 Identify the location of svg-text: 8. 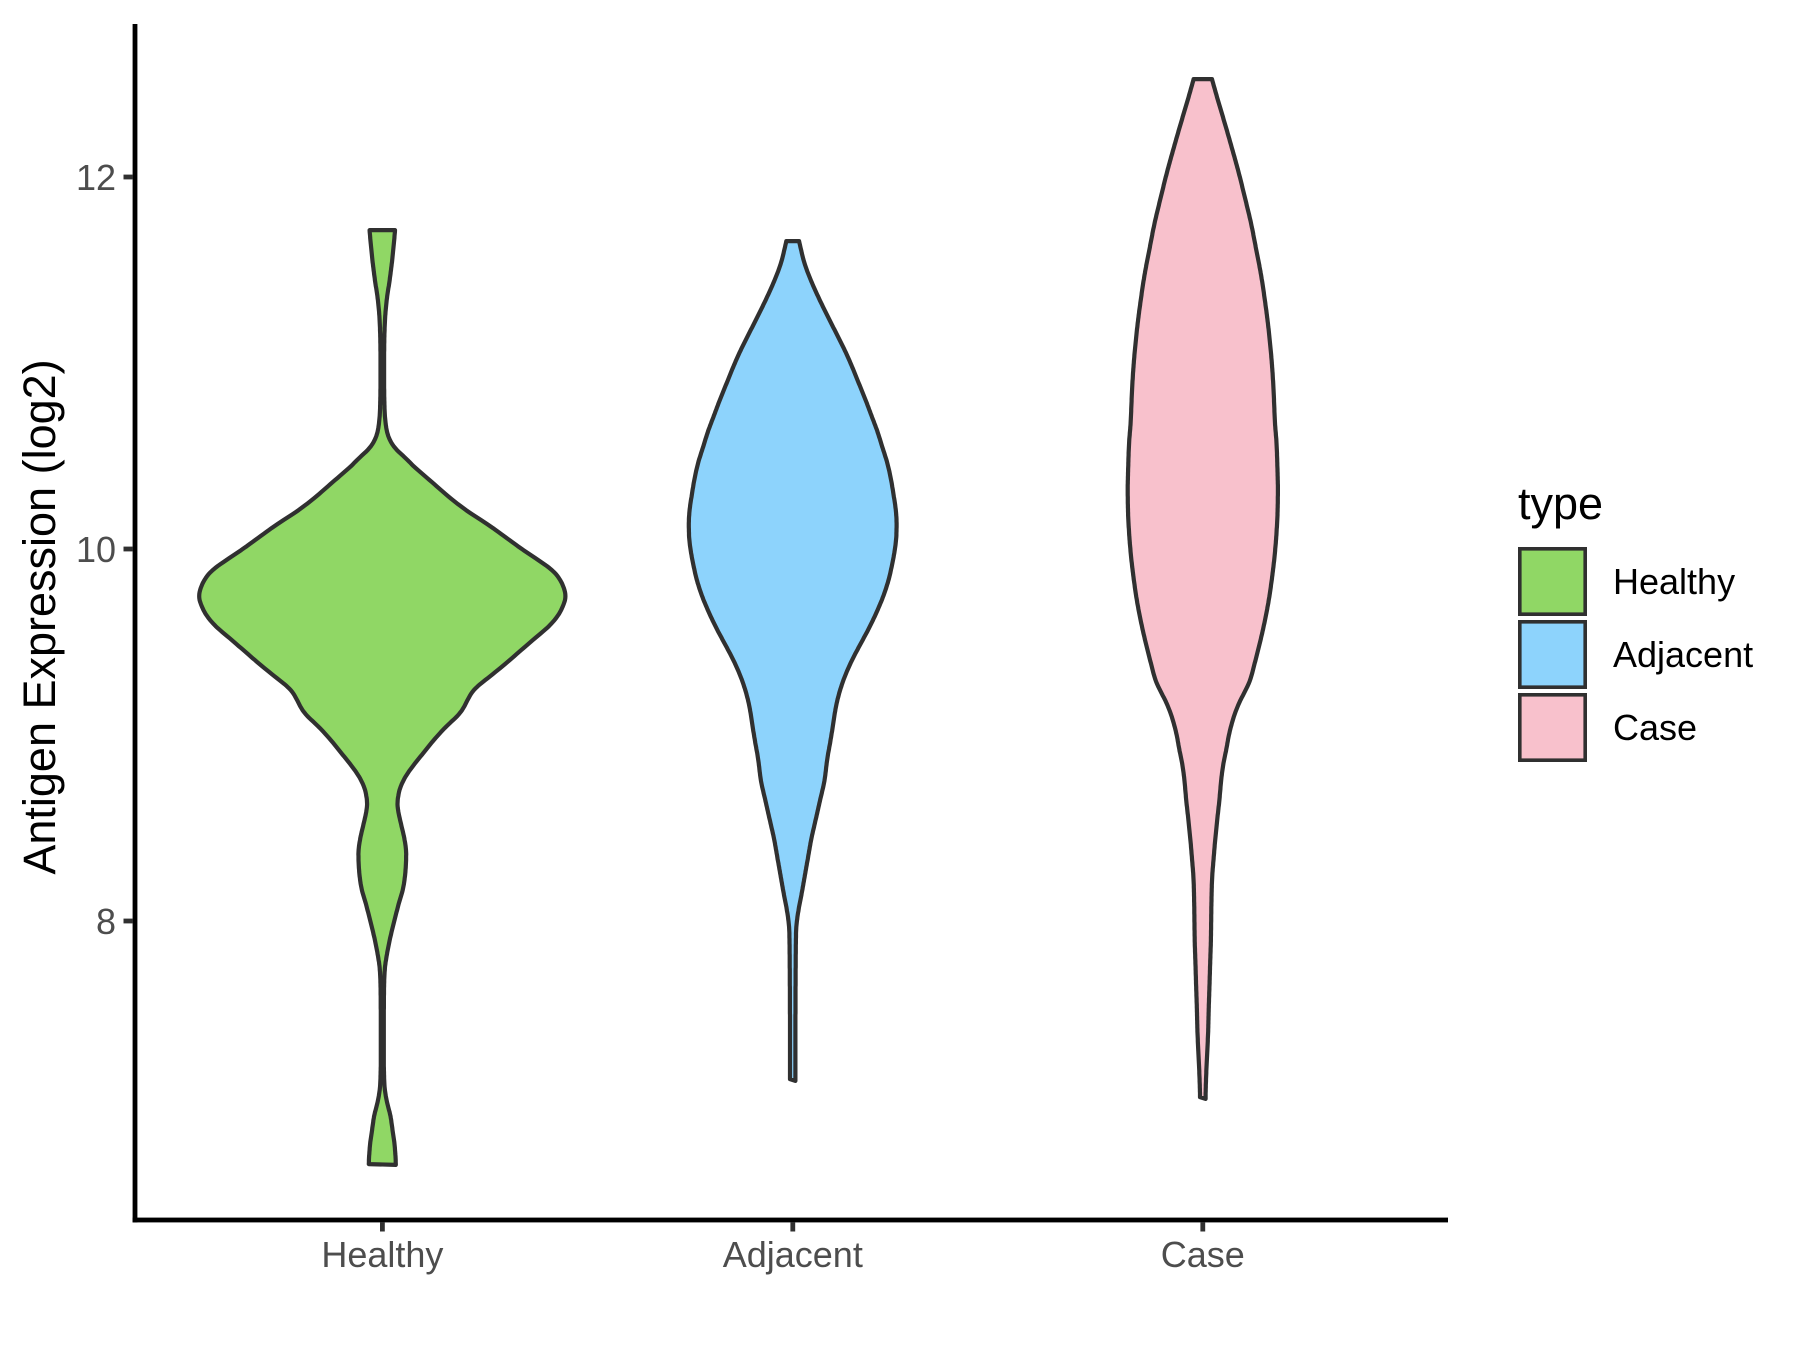
(106, 921).